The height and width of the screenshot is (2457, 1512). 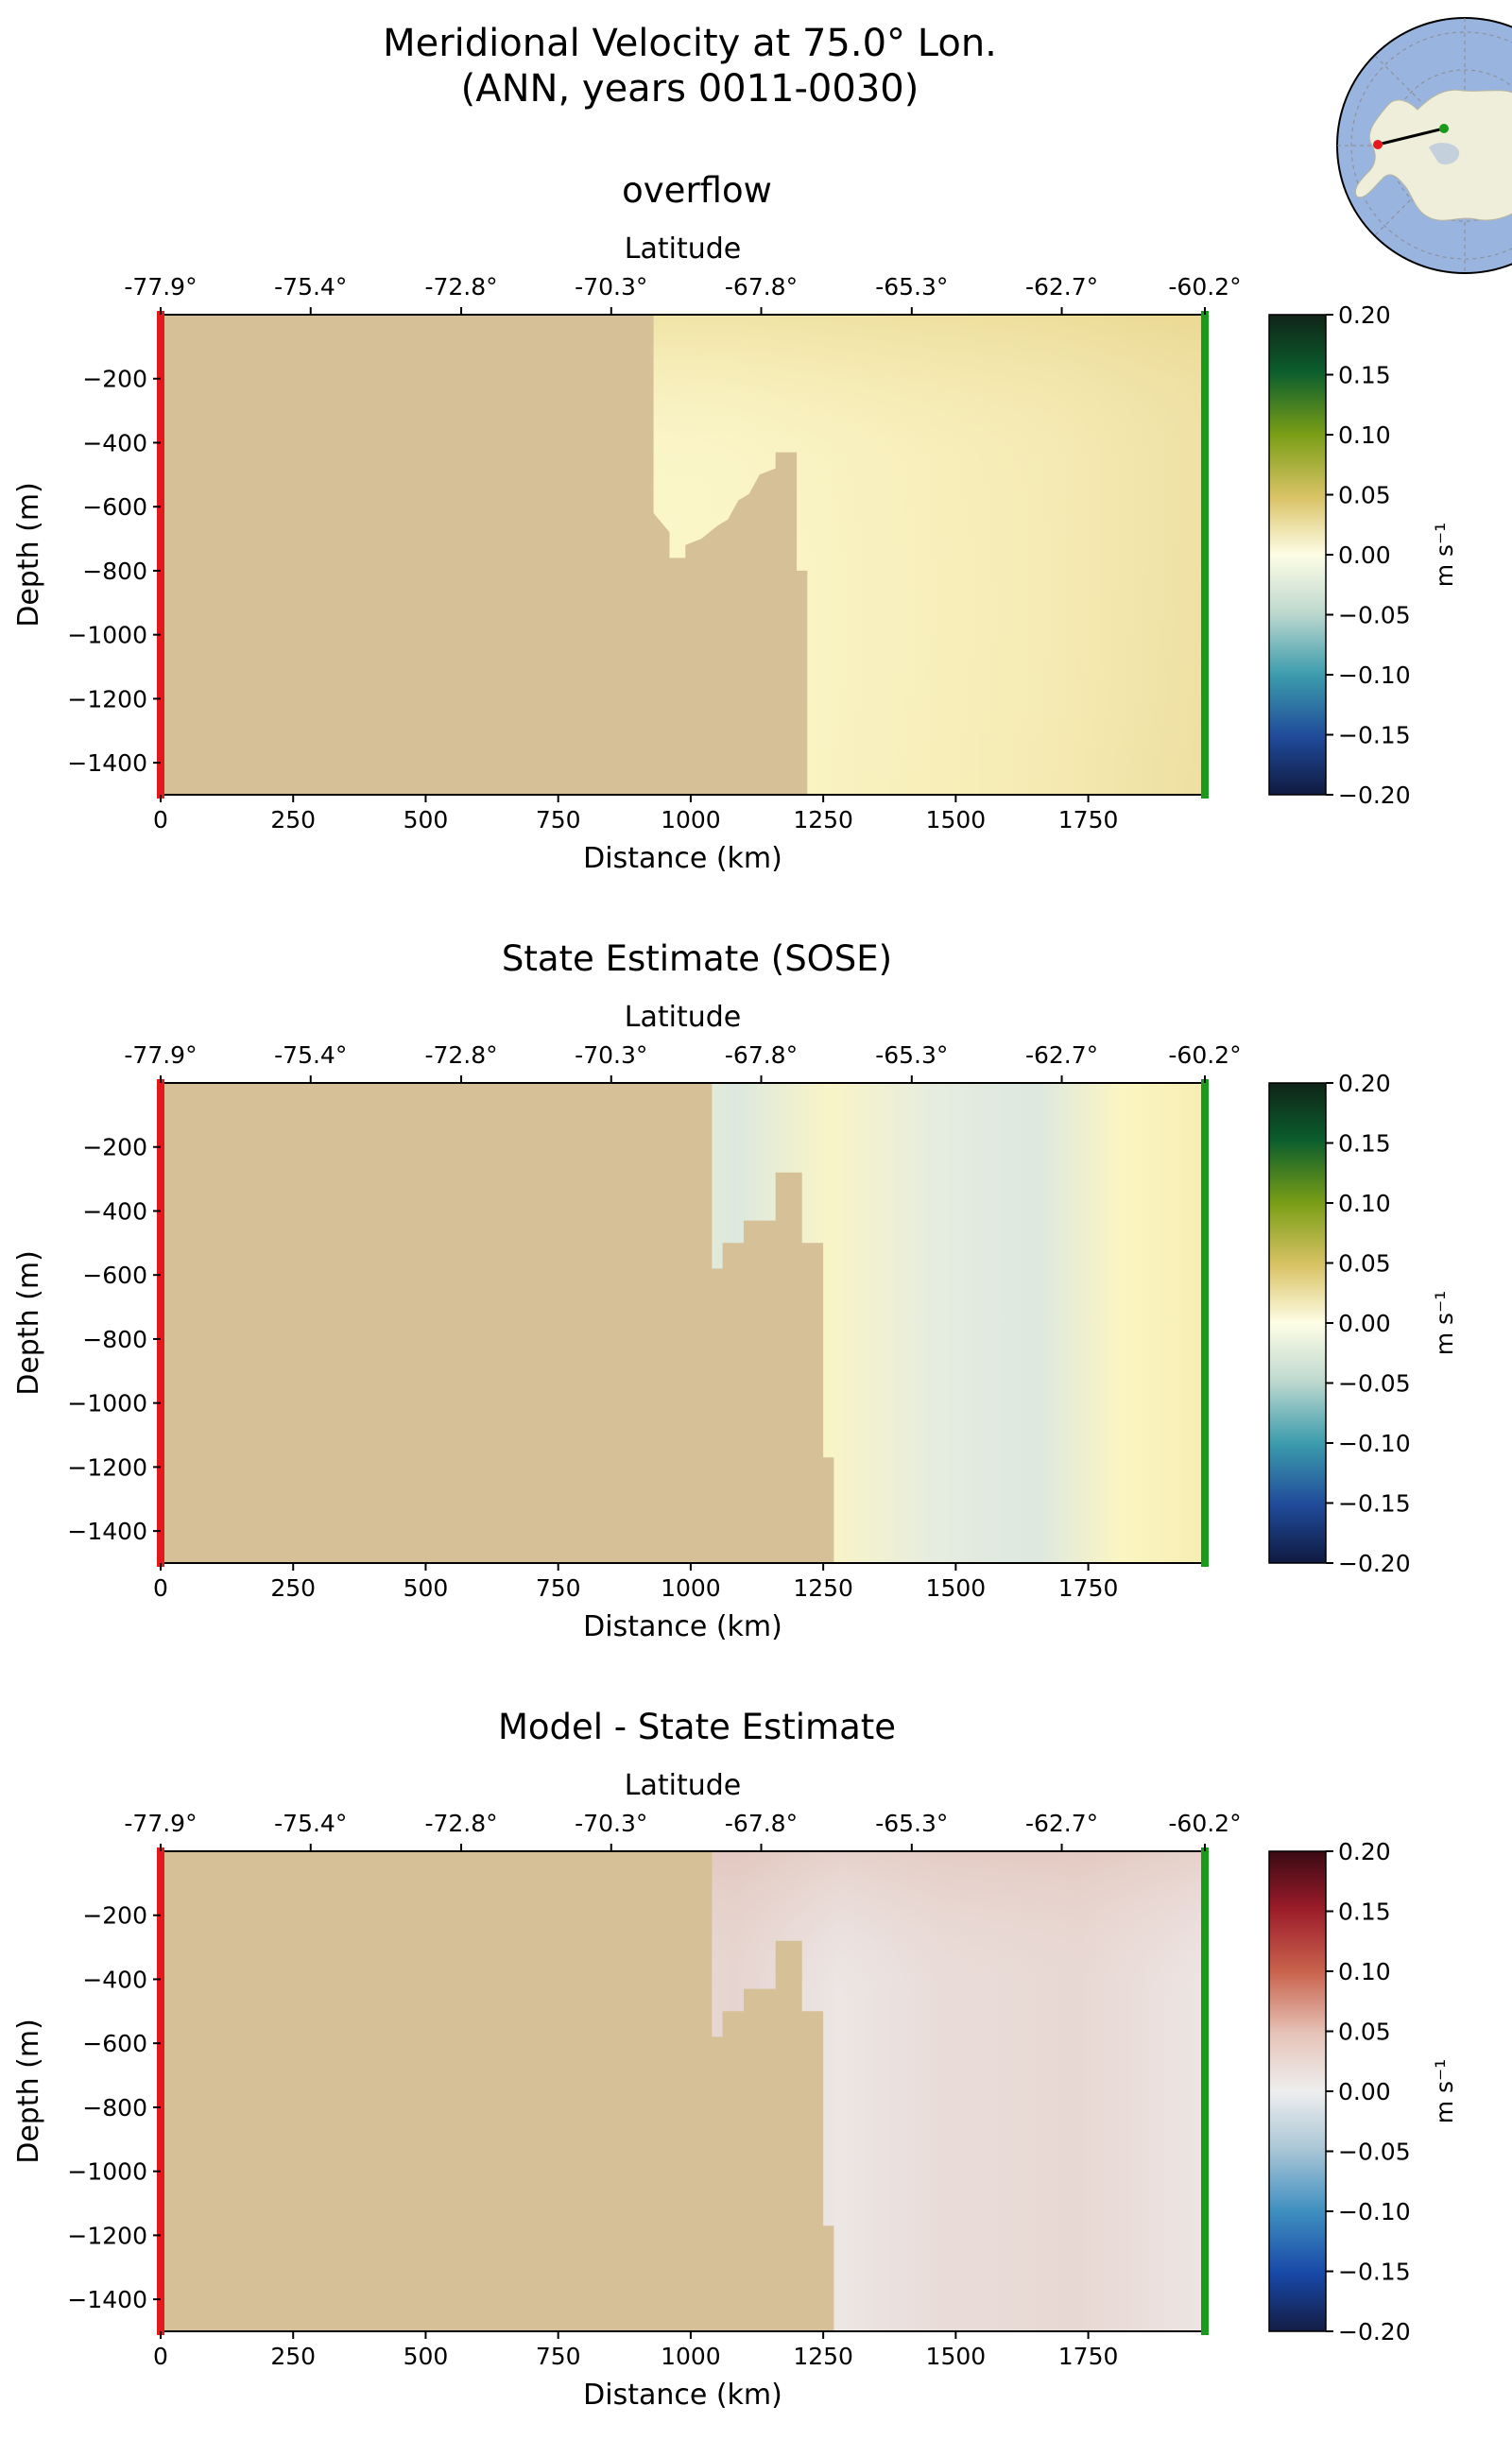 What do you see at coordinates (293, 819) in the screenshot?
I see `x-tick-label: 250` at bounding box center [293, 819].